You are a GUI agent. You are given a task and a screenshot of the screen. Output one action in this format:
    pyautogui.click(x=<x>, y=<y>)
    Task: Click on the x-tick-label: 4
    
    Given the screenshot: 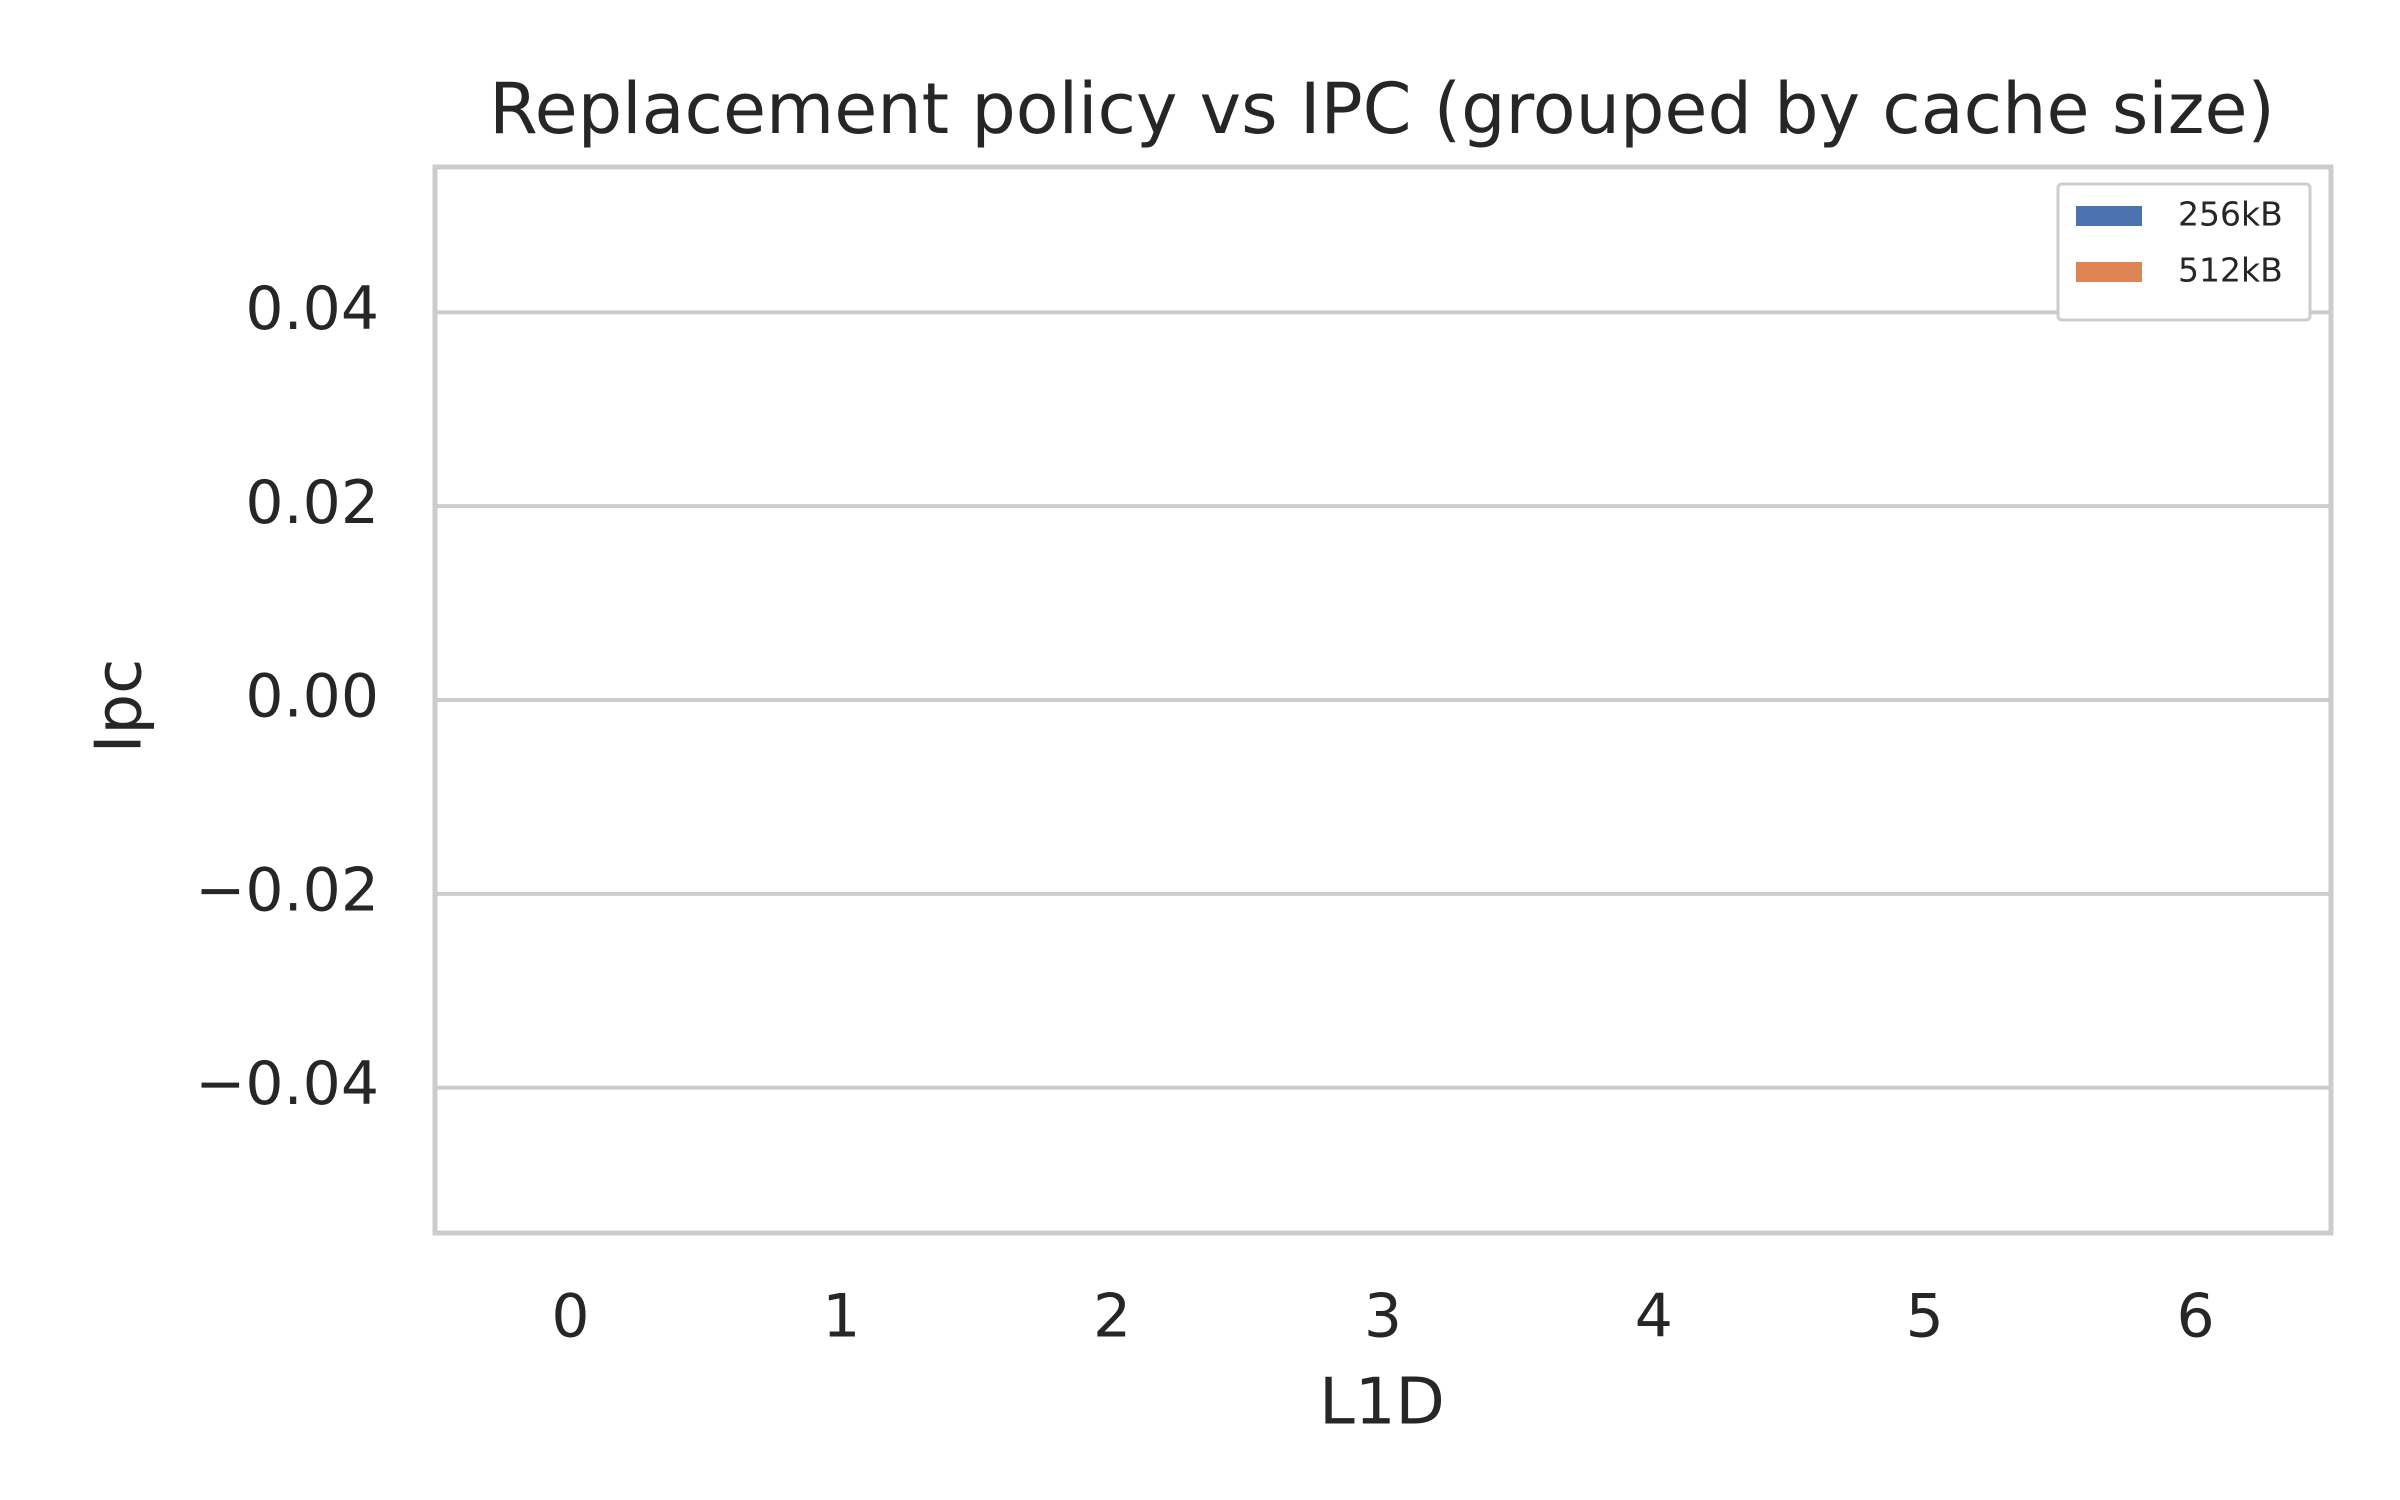 What is the action you would take?
    pyautogui.click(x=1654, y=1317)
    